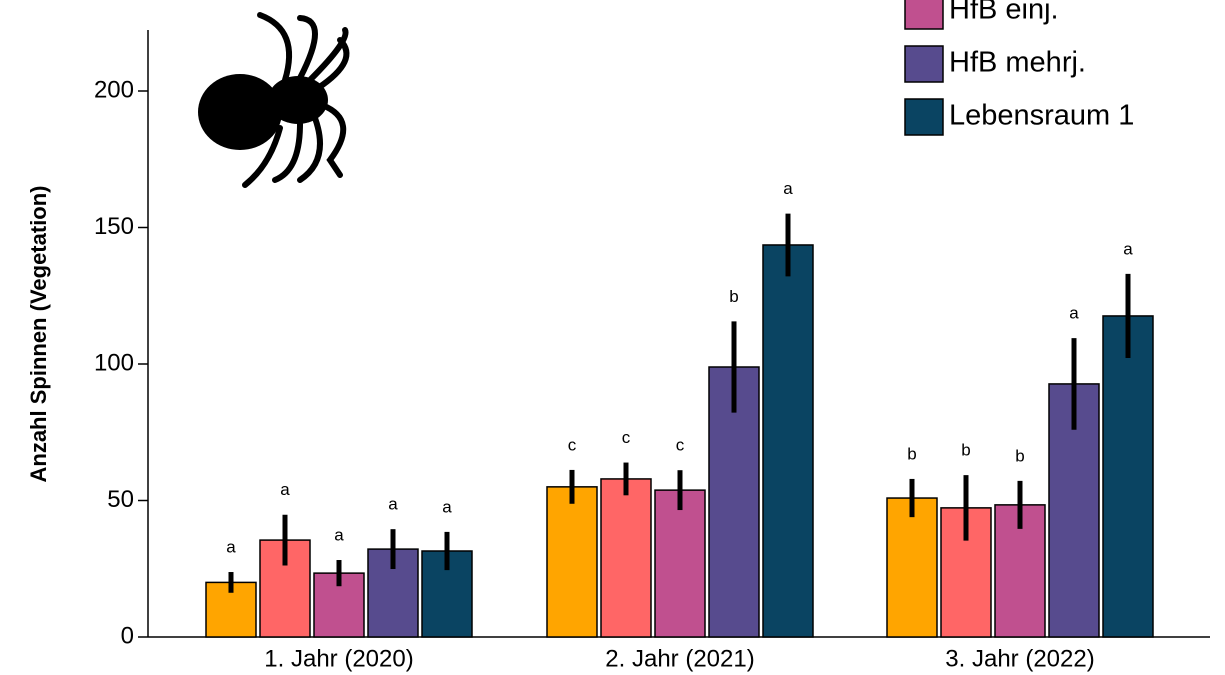 This screenshot has height=675, width=1225. I want to click on legend-label: Lebensraum 1, so click(1041, 116).